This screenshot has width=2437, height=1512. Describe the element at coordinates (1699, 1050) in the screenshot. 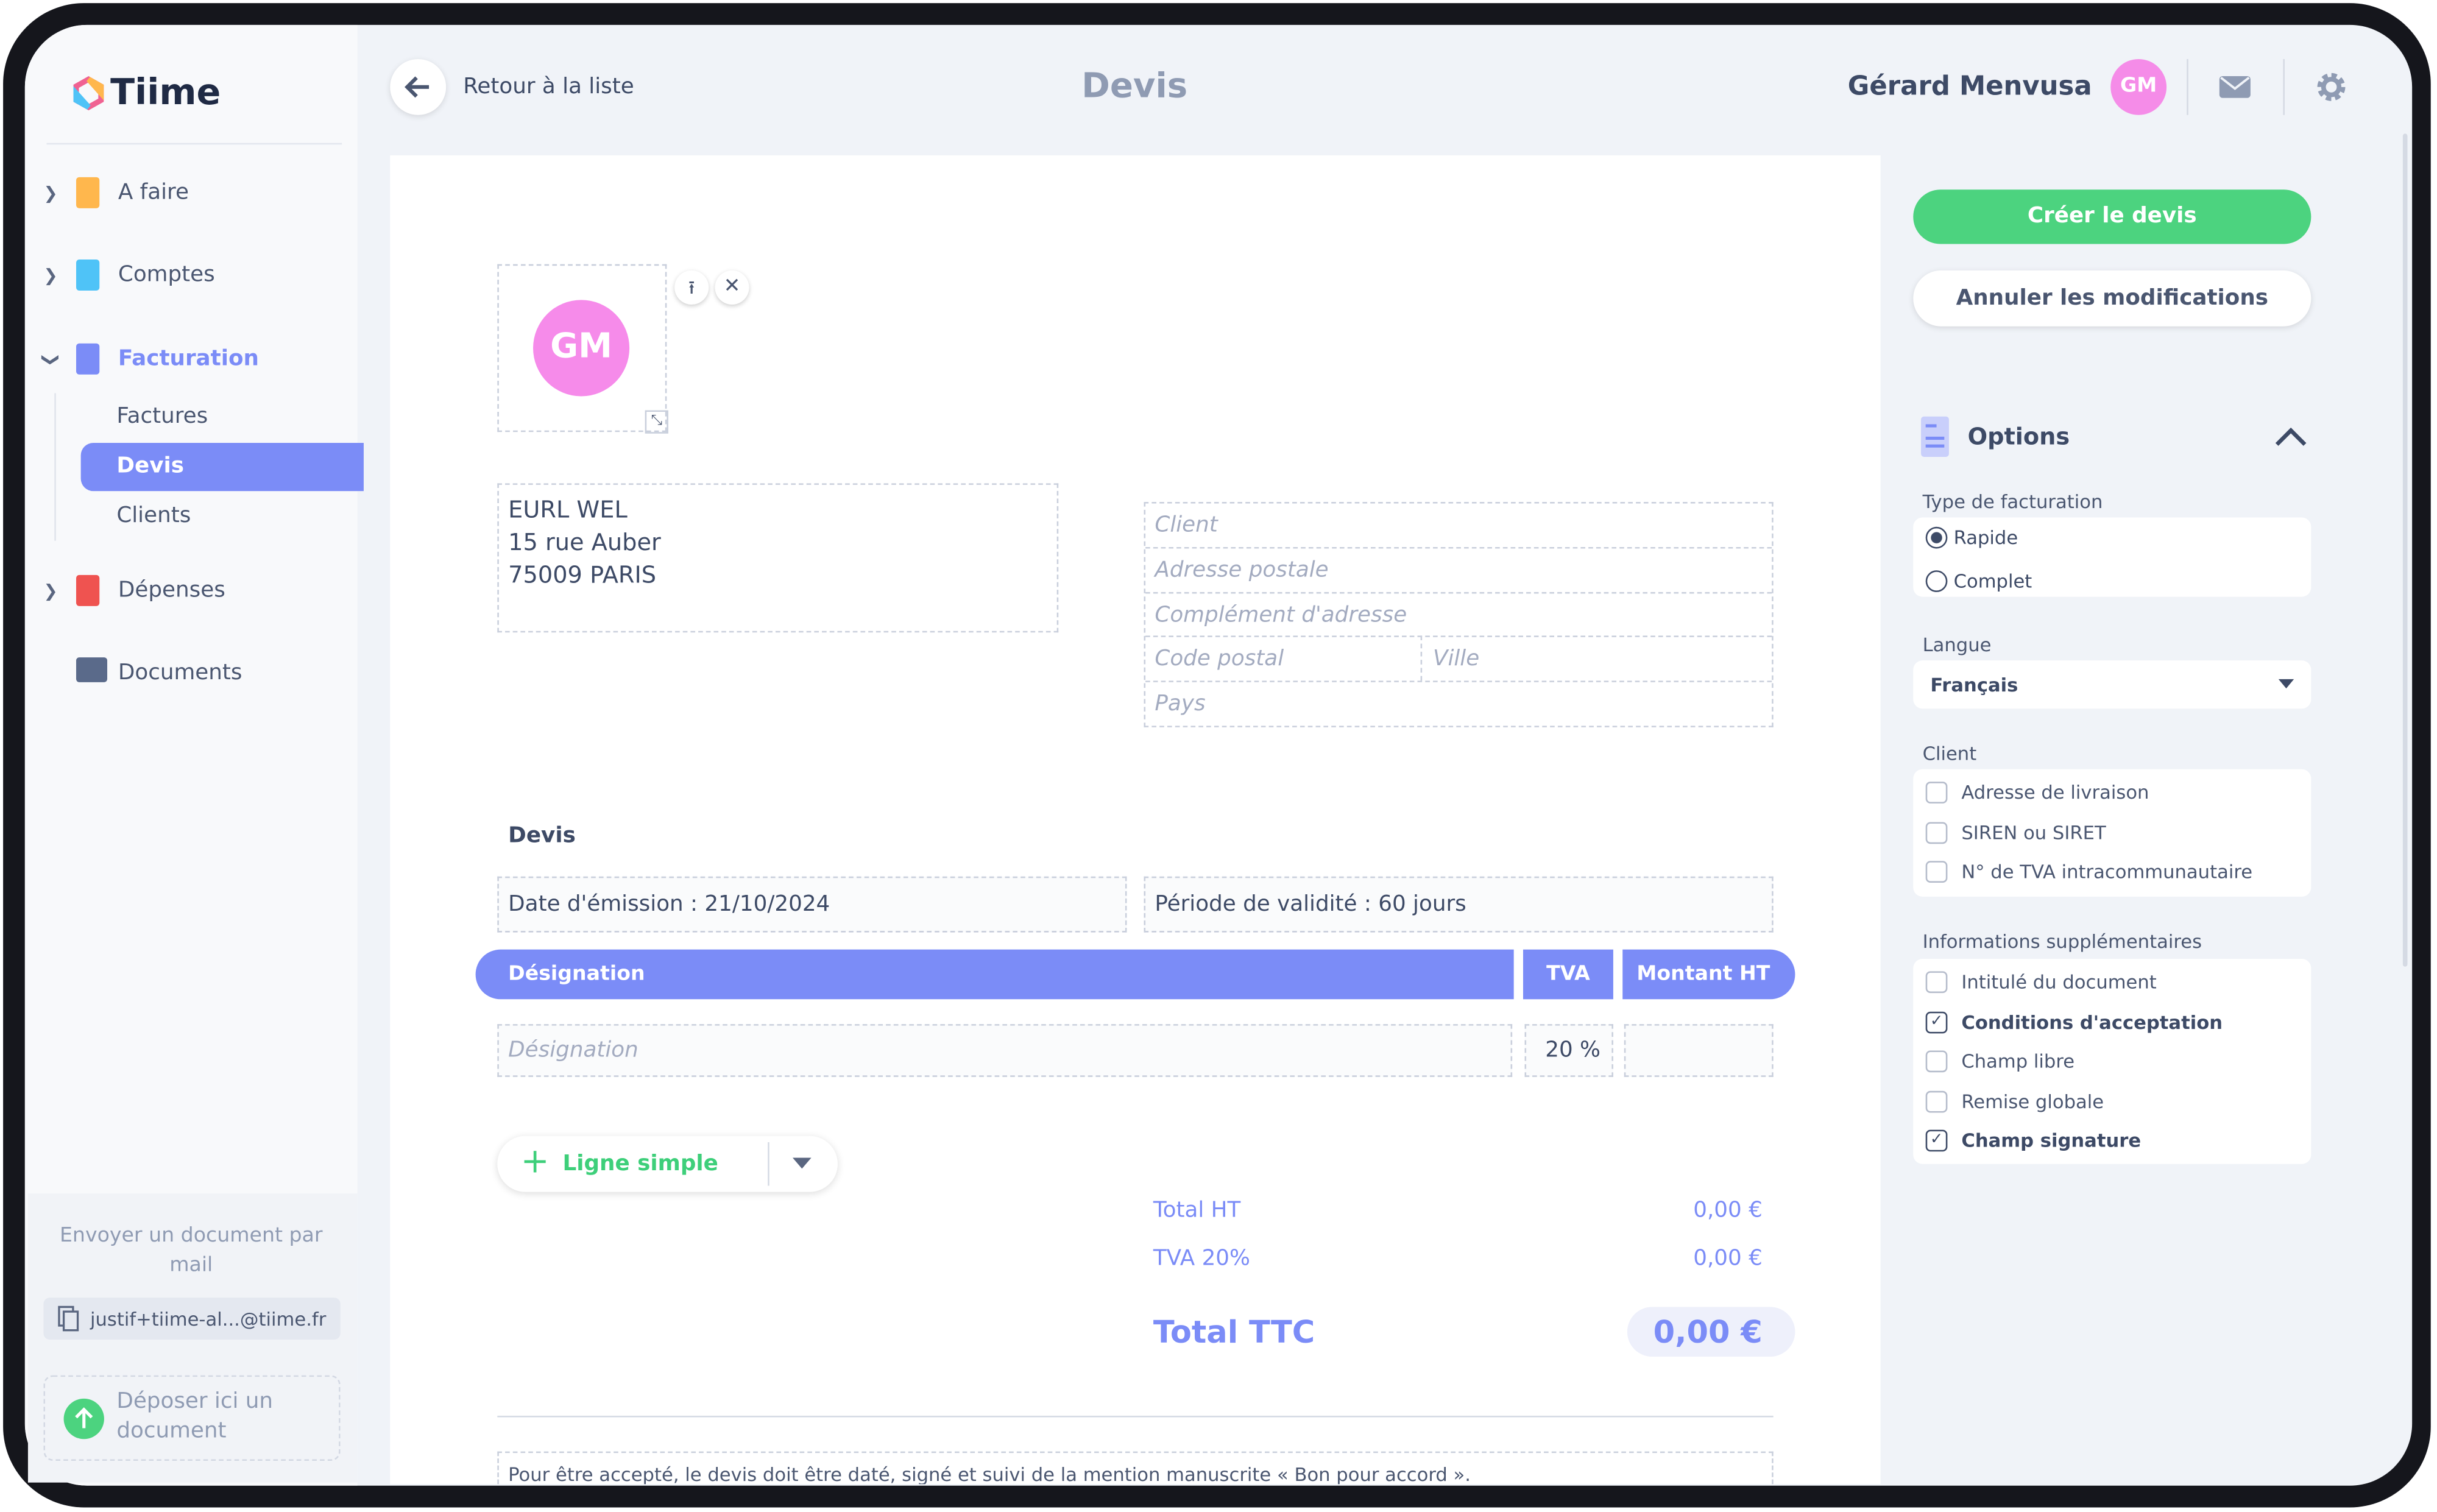

I see `amount-field` at that location.